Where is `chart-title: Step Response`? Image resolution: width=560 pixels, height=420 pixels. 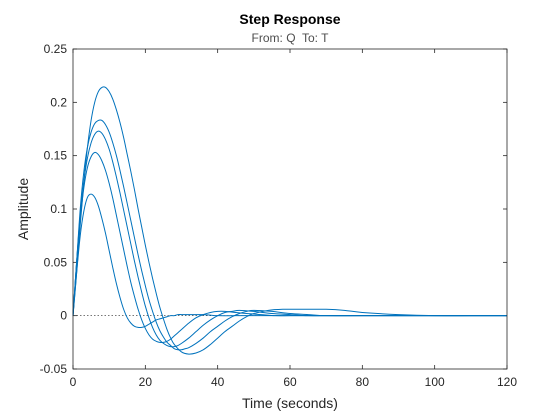
chart-title: Step Response is located at coordinates (289, 19).